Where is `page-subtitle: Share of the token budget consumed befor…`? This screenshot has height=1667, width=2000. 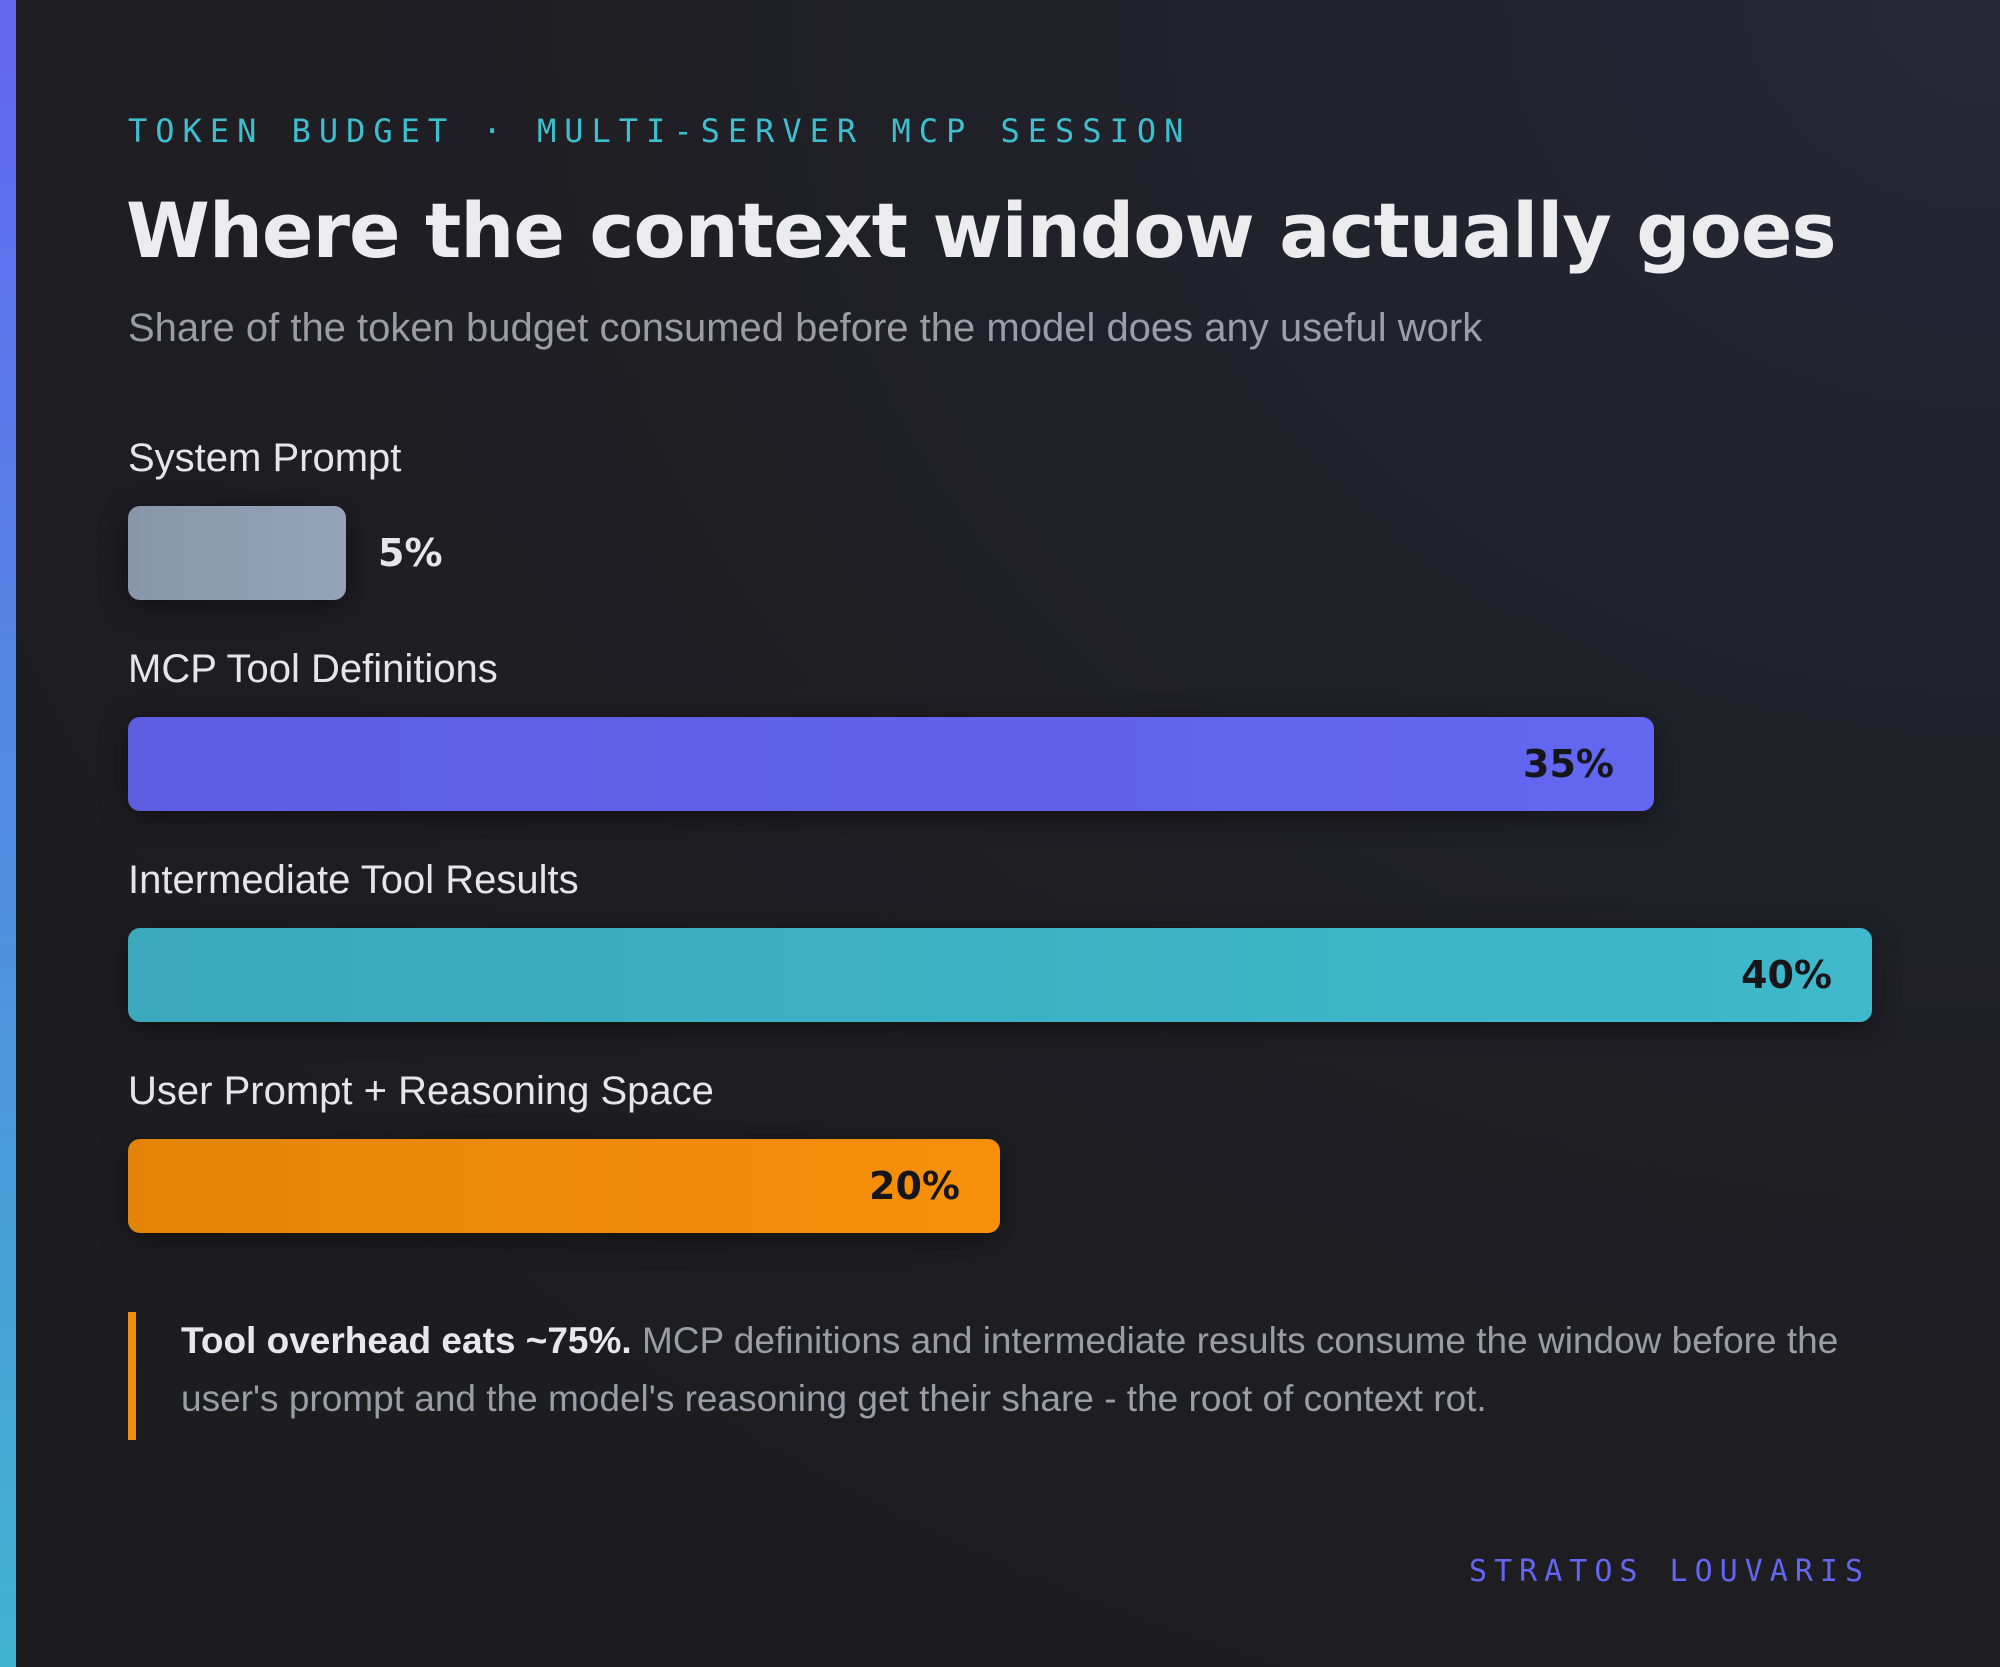 page-subtitle: Share of the token budget consumed befor… is located at coordinates (805, 328).